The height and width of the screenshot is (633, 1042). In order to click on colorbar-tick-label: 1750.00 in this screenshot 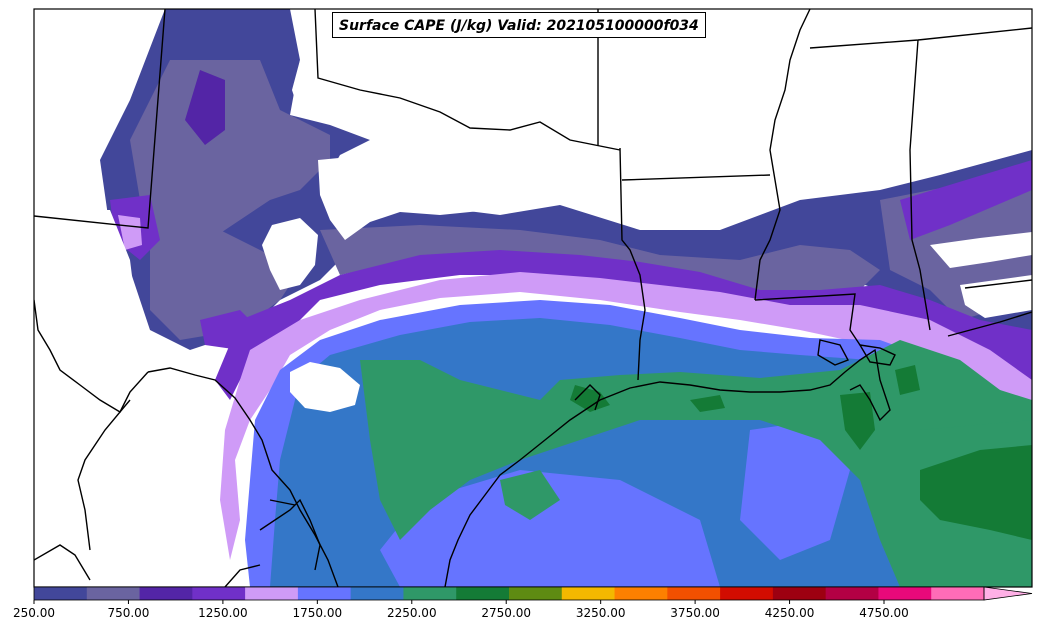, I will do `click(317, 613)`.